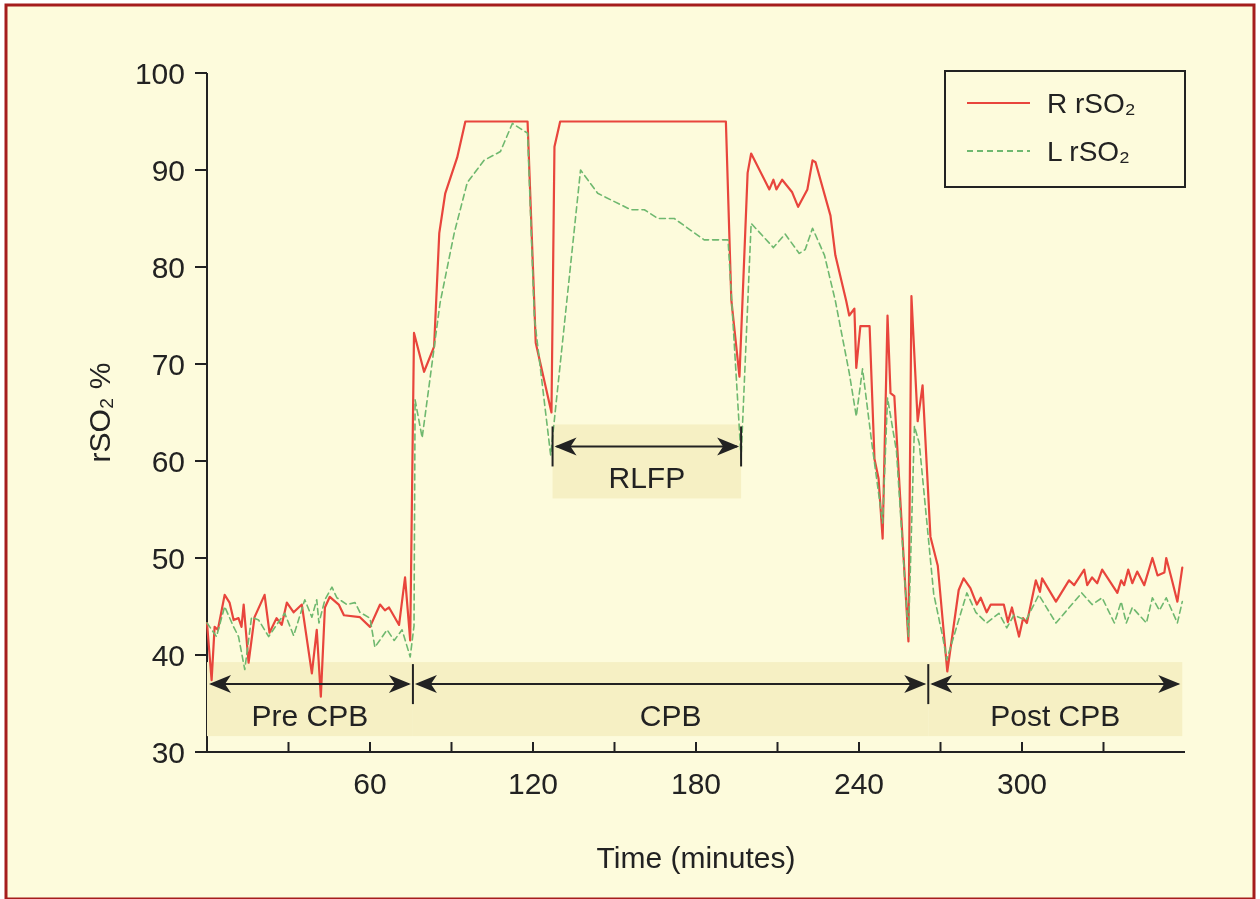  Describe the element at coordinates (168, 267) in the screenshot. I see `y-tick-label: 80` at that location.